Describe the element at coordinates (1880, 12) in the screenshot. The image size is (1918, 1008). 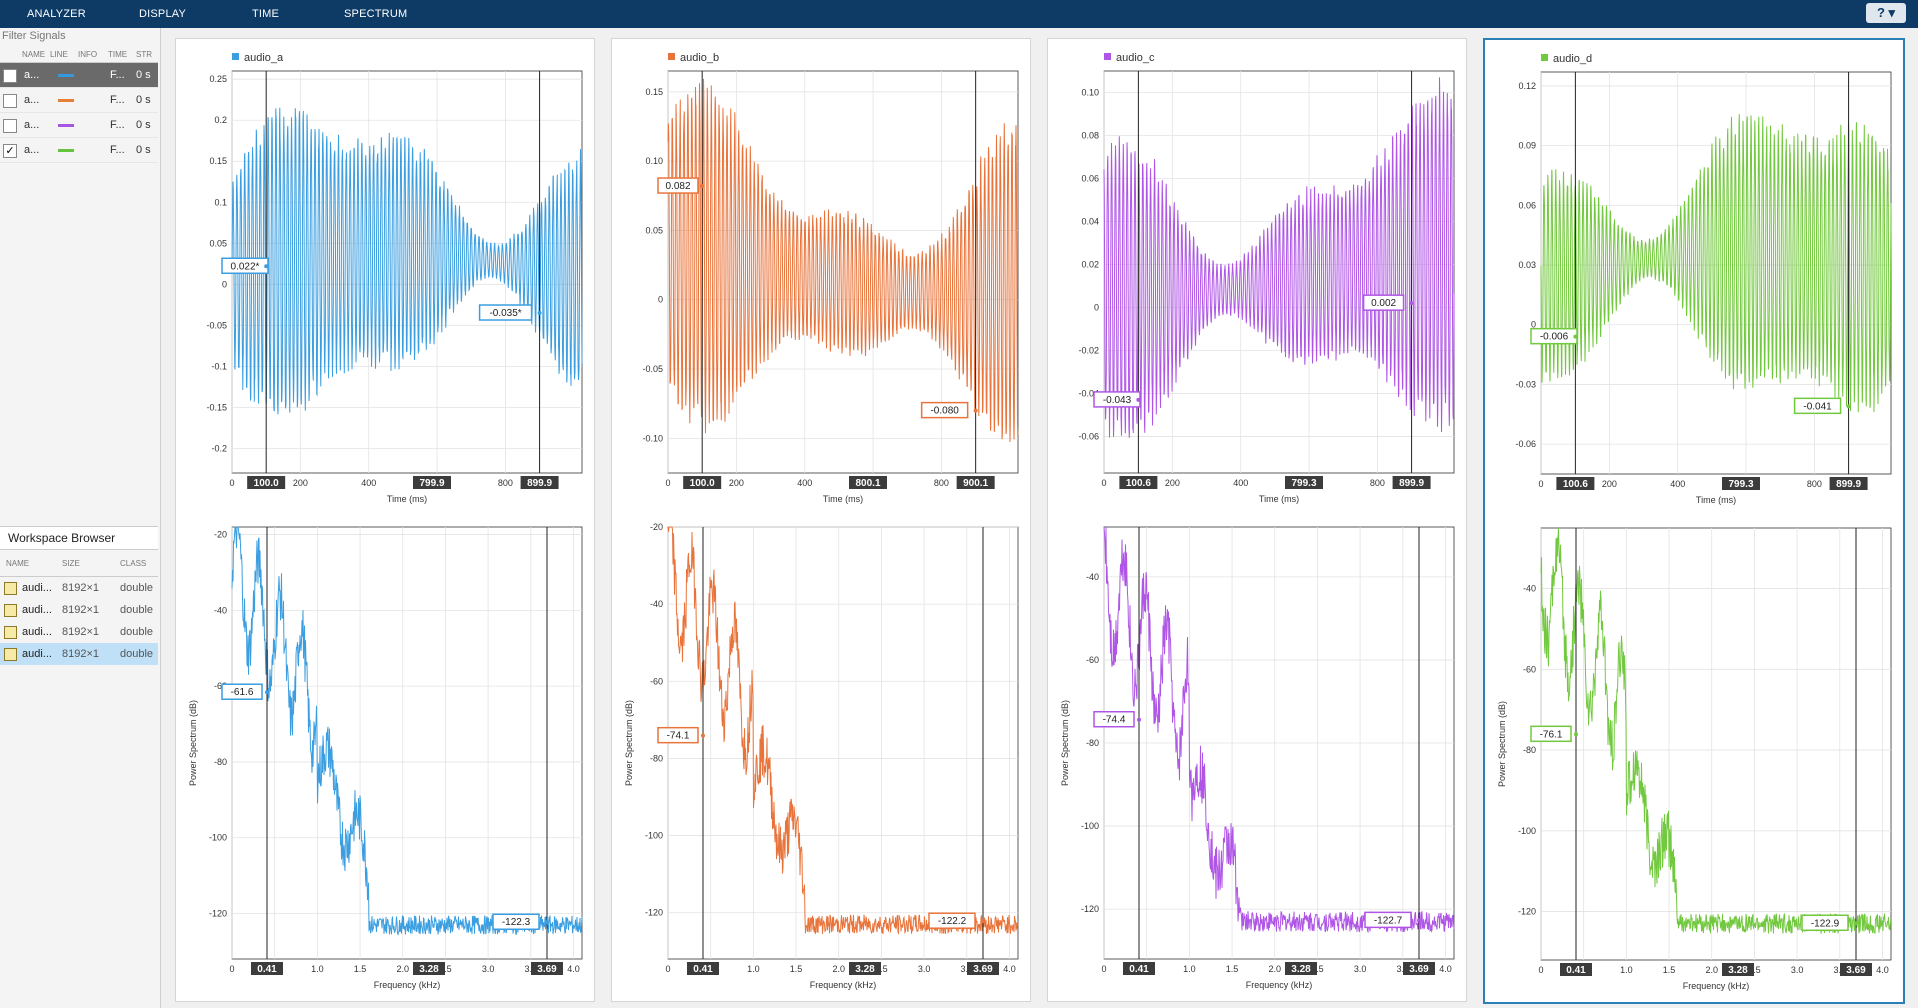
I see `help-icon: ?` at that location.